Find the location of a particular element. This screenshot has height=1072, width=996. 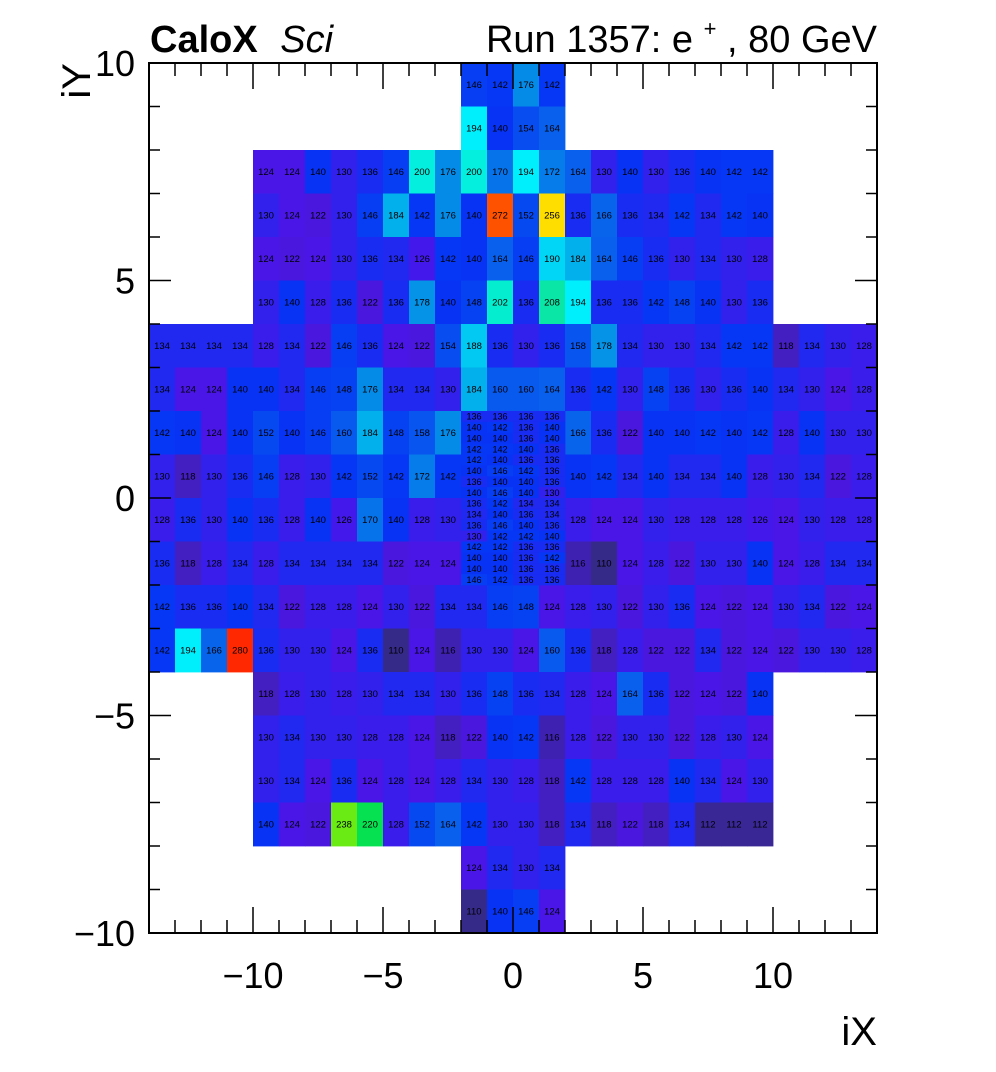

title-left: CaloX Sci is located at coordinates (242, 40).